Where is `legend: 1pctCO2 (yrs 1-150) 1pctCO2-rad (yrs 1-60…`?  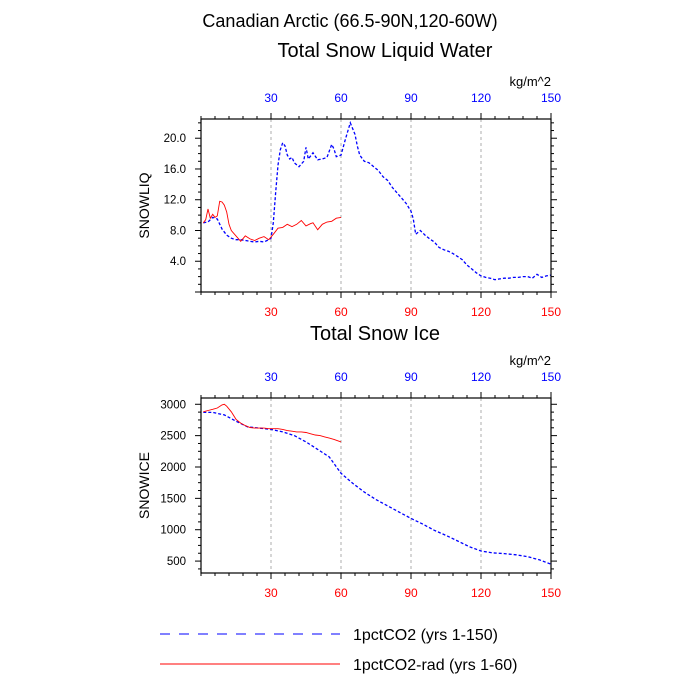
legend: 1pctCO2 (yrs 1-150) 1pctCO2-rad (yrs 1-60… is located at coordinates (339, 650).